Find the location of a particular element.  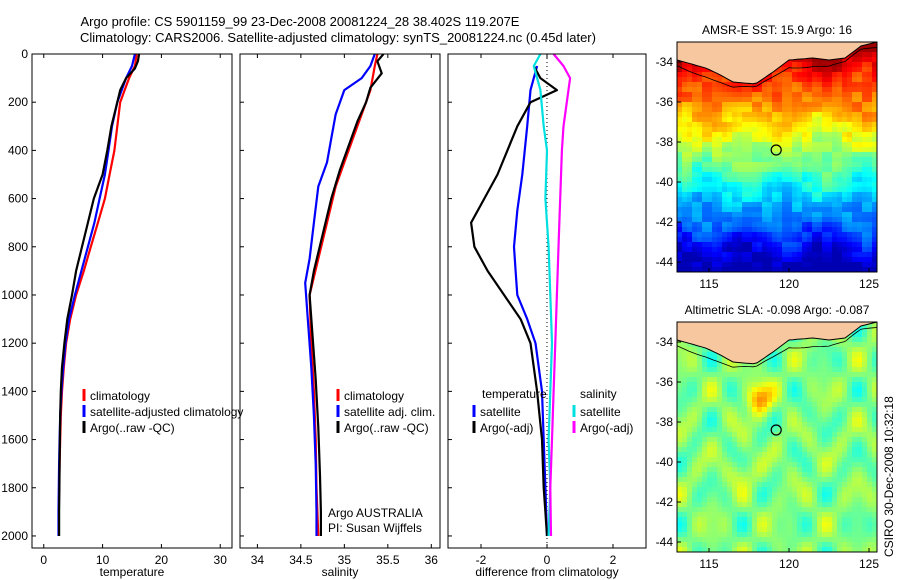

profile-marker is located at coordinates (776, 150).